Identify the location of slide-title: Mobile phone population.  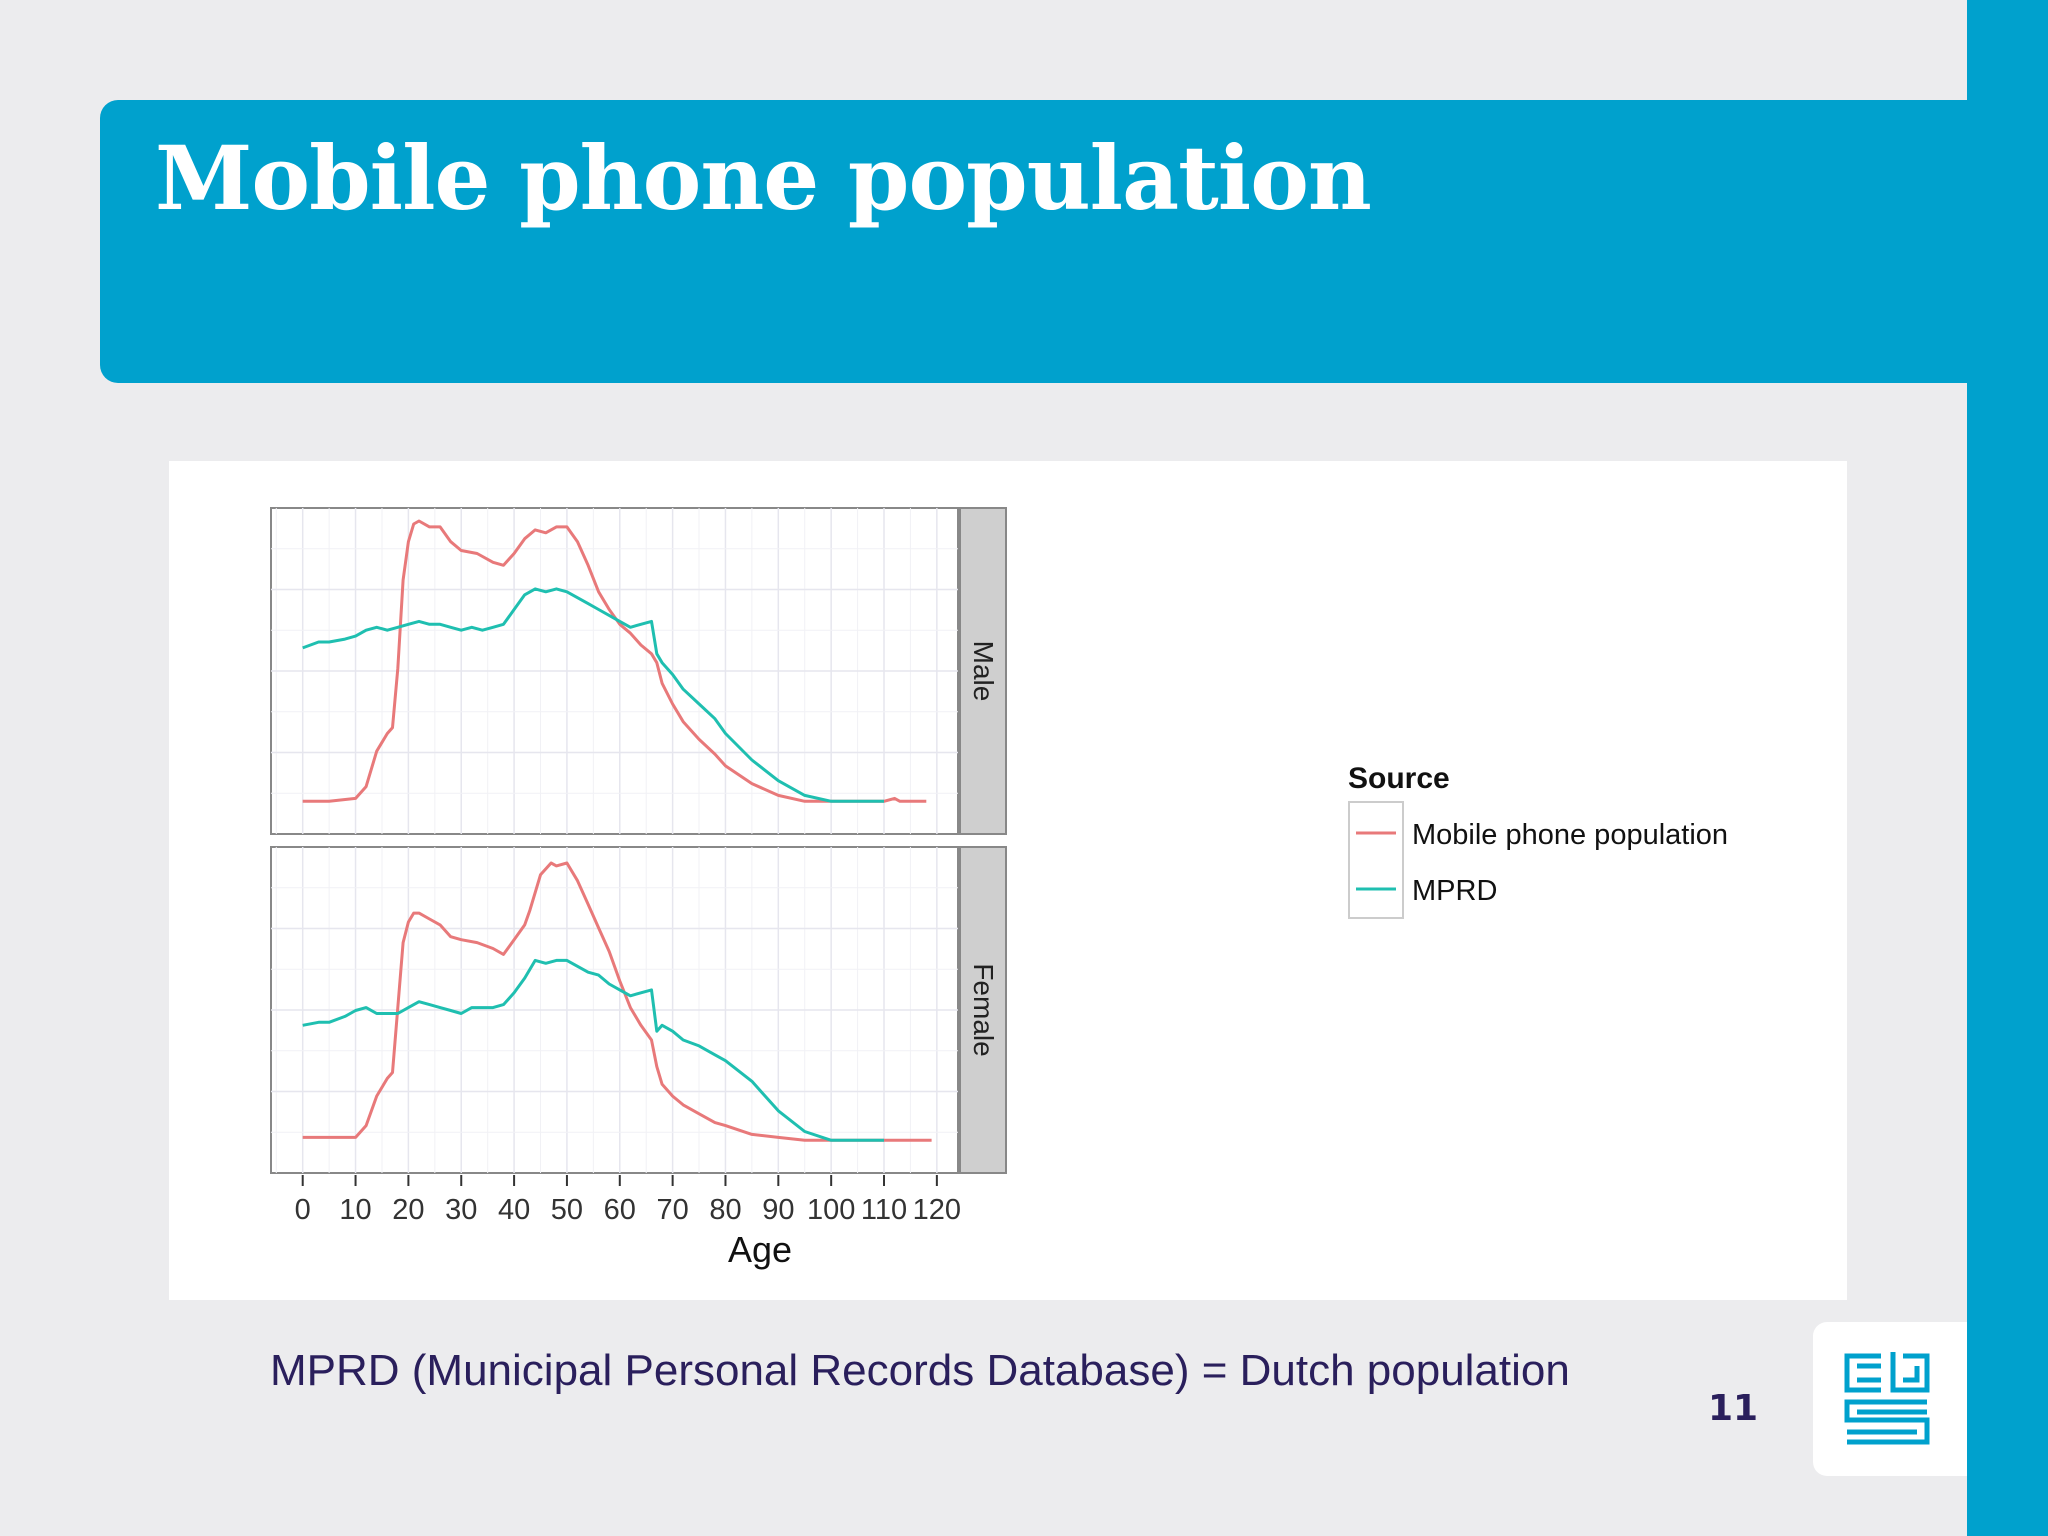
(763, 178).